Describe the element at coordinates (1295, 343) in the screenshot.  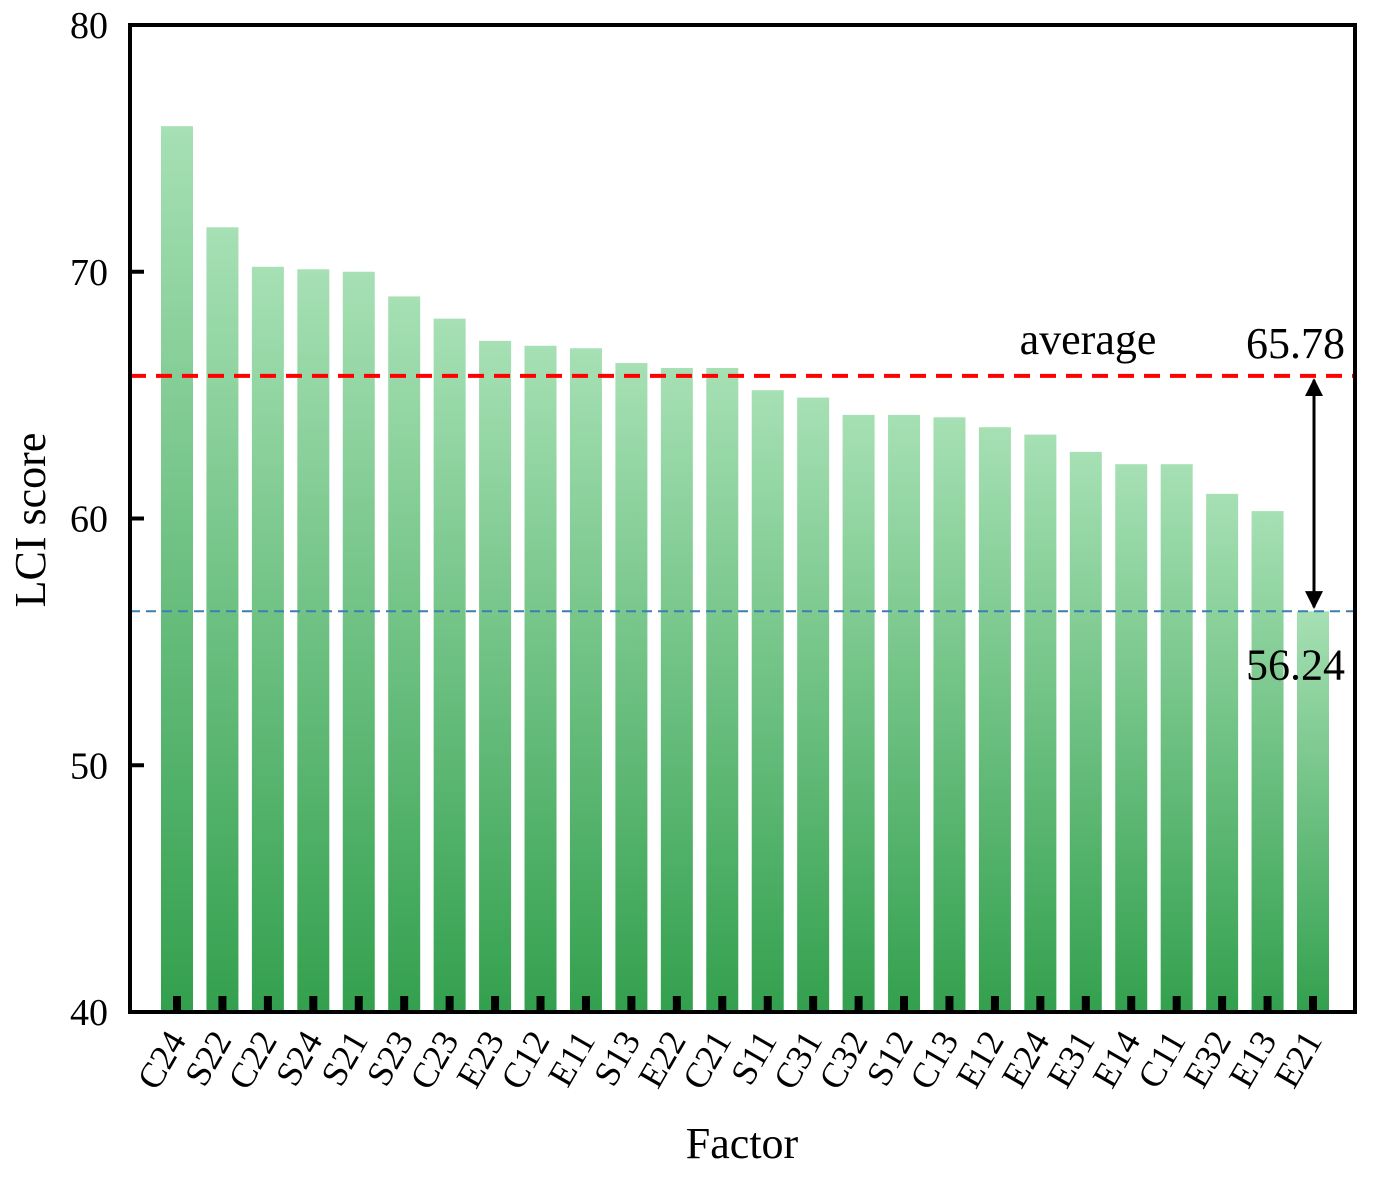
I see `reference-value: 65.78` at that location.